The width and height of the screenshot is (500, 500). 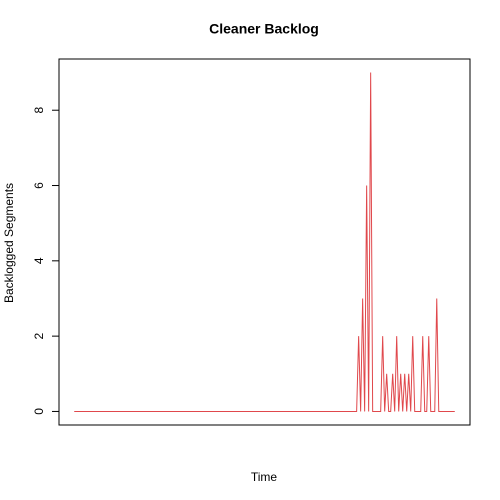 What do you see at coordinates (264, 477) in the screenshot?
I see `x-axis-label: Time` at bounding box center [264, 477].